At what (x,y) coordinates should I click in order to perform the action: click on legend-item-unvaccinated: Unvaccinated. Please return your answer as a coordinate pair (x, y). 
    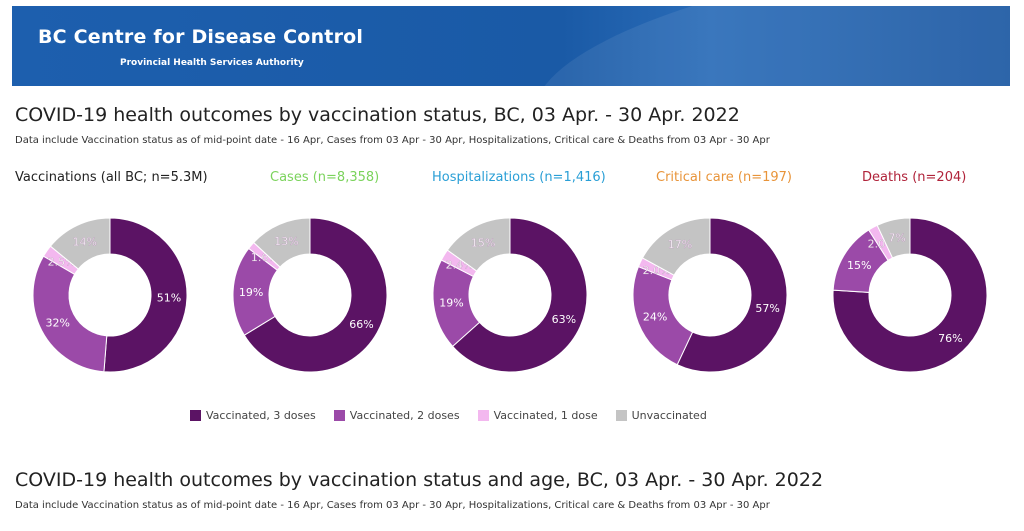
    Looking at the image, I should click on (661, 415).